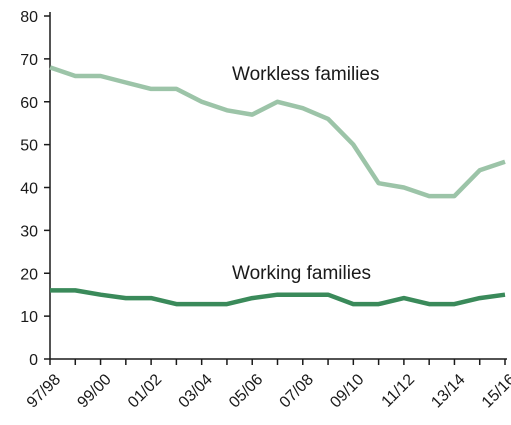  I want to click on y-tick-label: 30, so click(29, 231).